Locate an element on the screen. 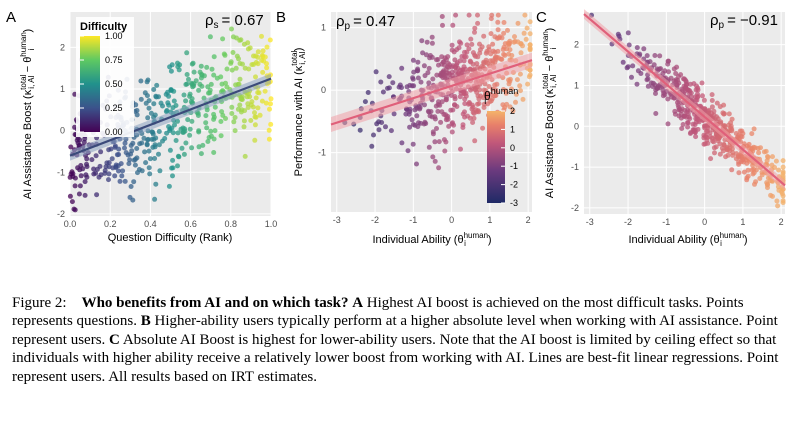 This screenshot has height=429, width=800. panel-b-legend: θhuman i 2 1 0 -1 -2 -3 is located at coordinates (501, 147).